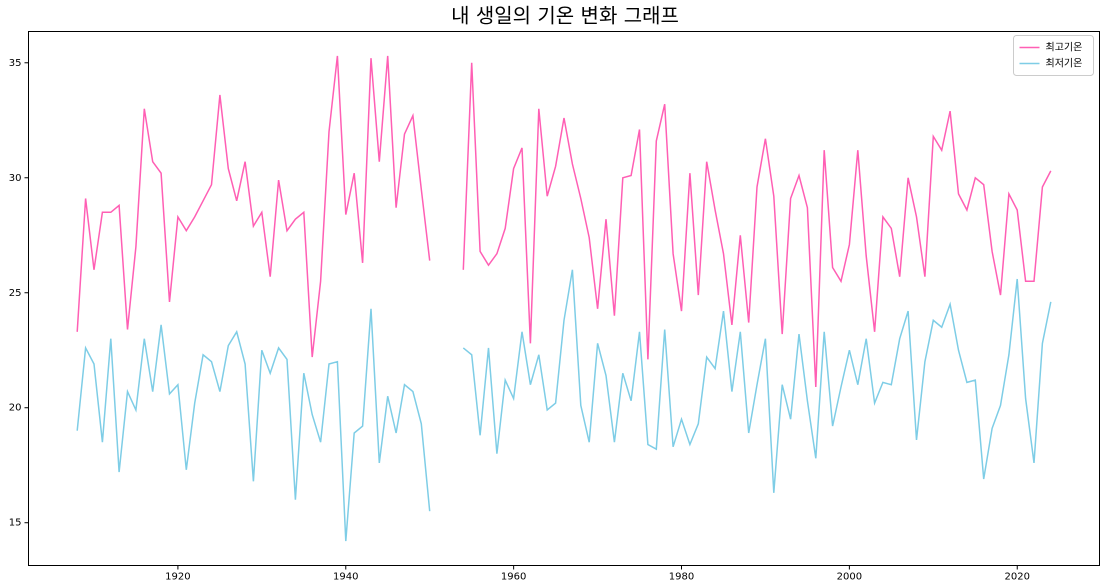  I want to click on x-tick-label: 1960, so click(513, 577).